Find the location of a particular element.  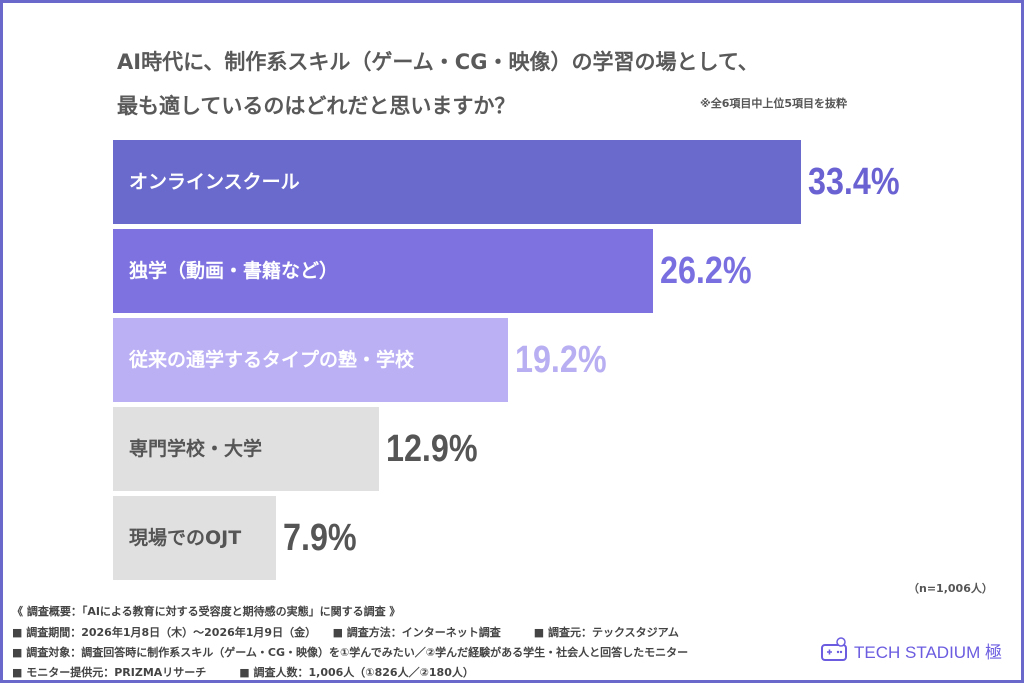

bar-label: 従来の通学するタイプの塾・学校 is located at coordinates (272, 360).